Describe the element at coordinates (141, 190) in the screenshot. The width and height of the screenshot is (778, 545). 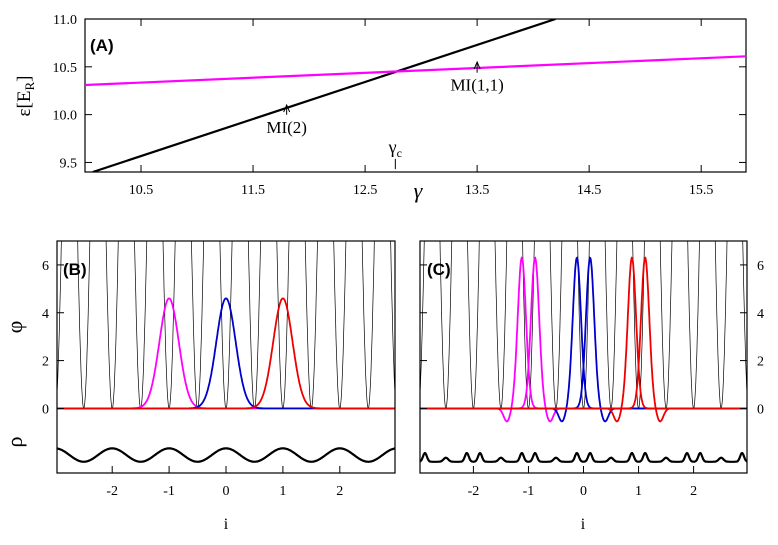
I see `x-tick-label: 10.5` at that location.